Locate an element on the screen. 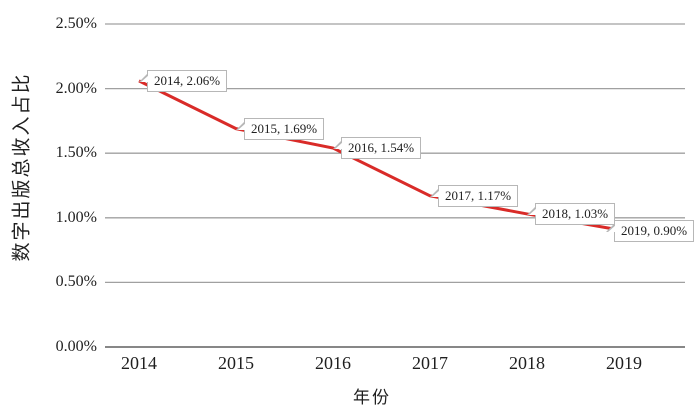 The width and height of the screenshot is (700, 419). y-tick-label: 1.00% is located at coordinates (76, 217).